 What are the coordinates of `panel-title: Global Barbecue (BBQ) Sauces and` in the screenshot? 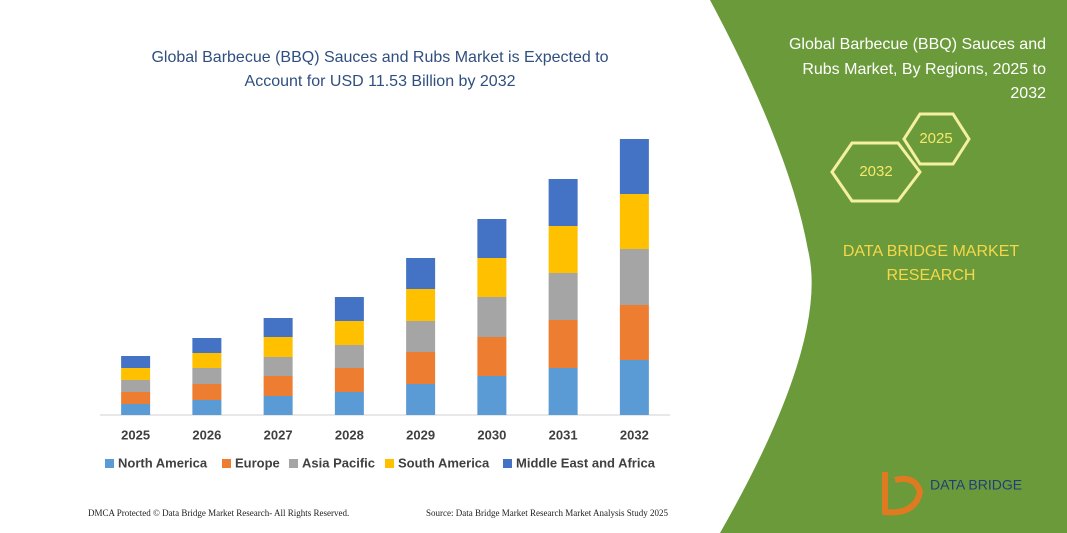 It's located at (917, 44).